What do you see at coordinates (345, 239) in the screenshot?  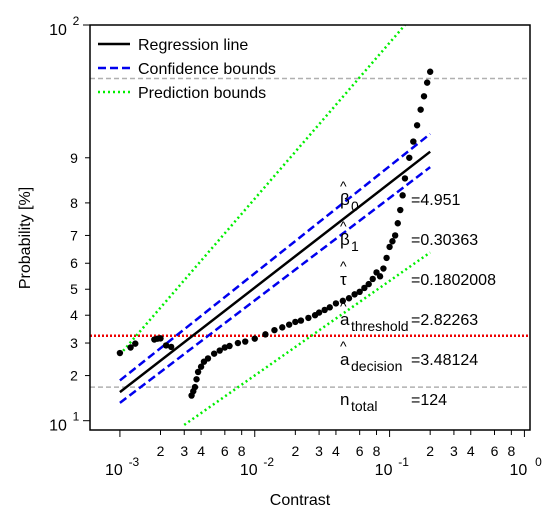 I see `stat-symbol: β` at bounding box center [345, 239].